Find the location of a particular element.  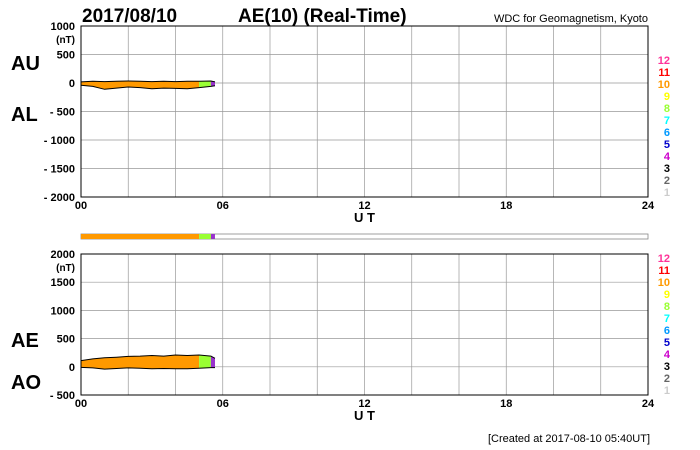

series-line-ao is located at coordinates (147, 368).